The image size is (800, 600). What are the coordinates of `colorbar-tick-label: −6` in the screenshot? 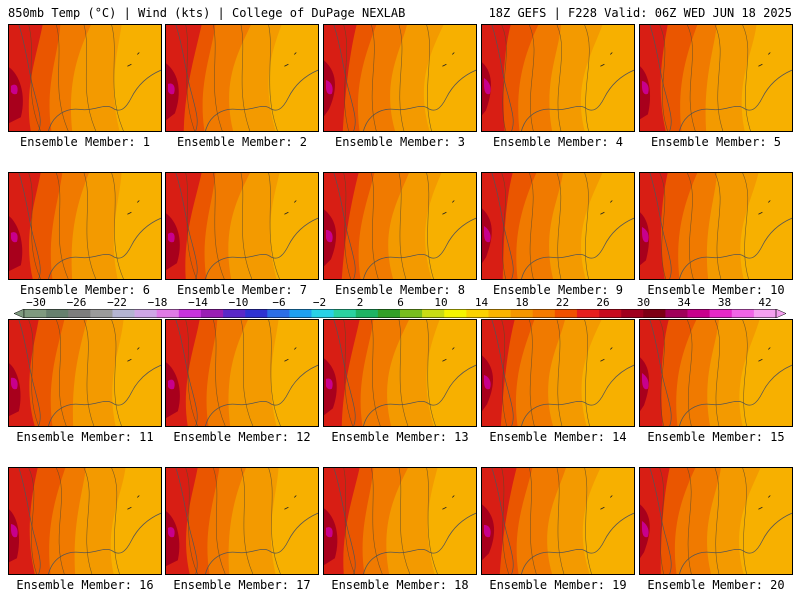 It's located at (279, 302).